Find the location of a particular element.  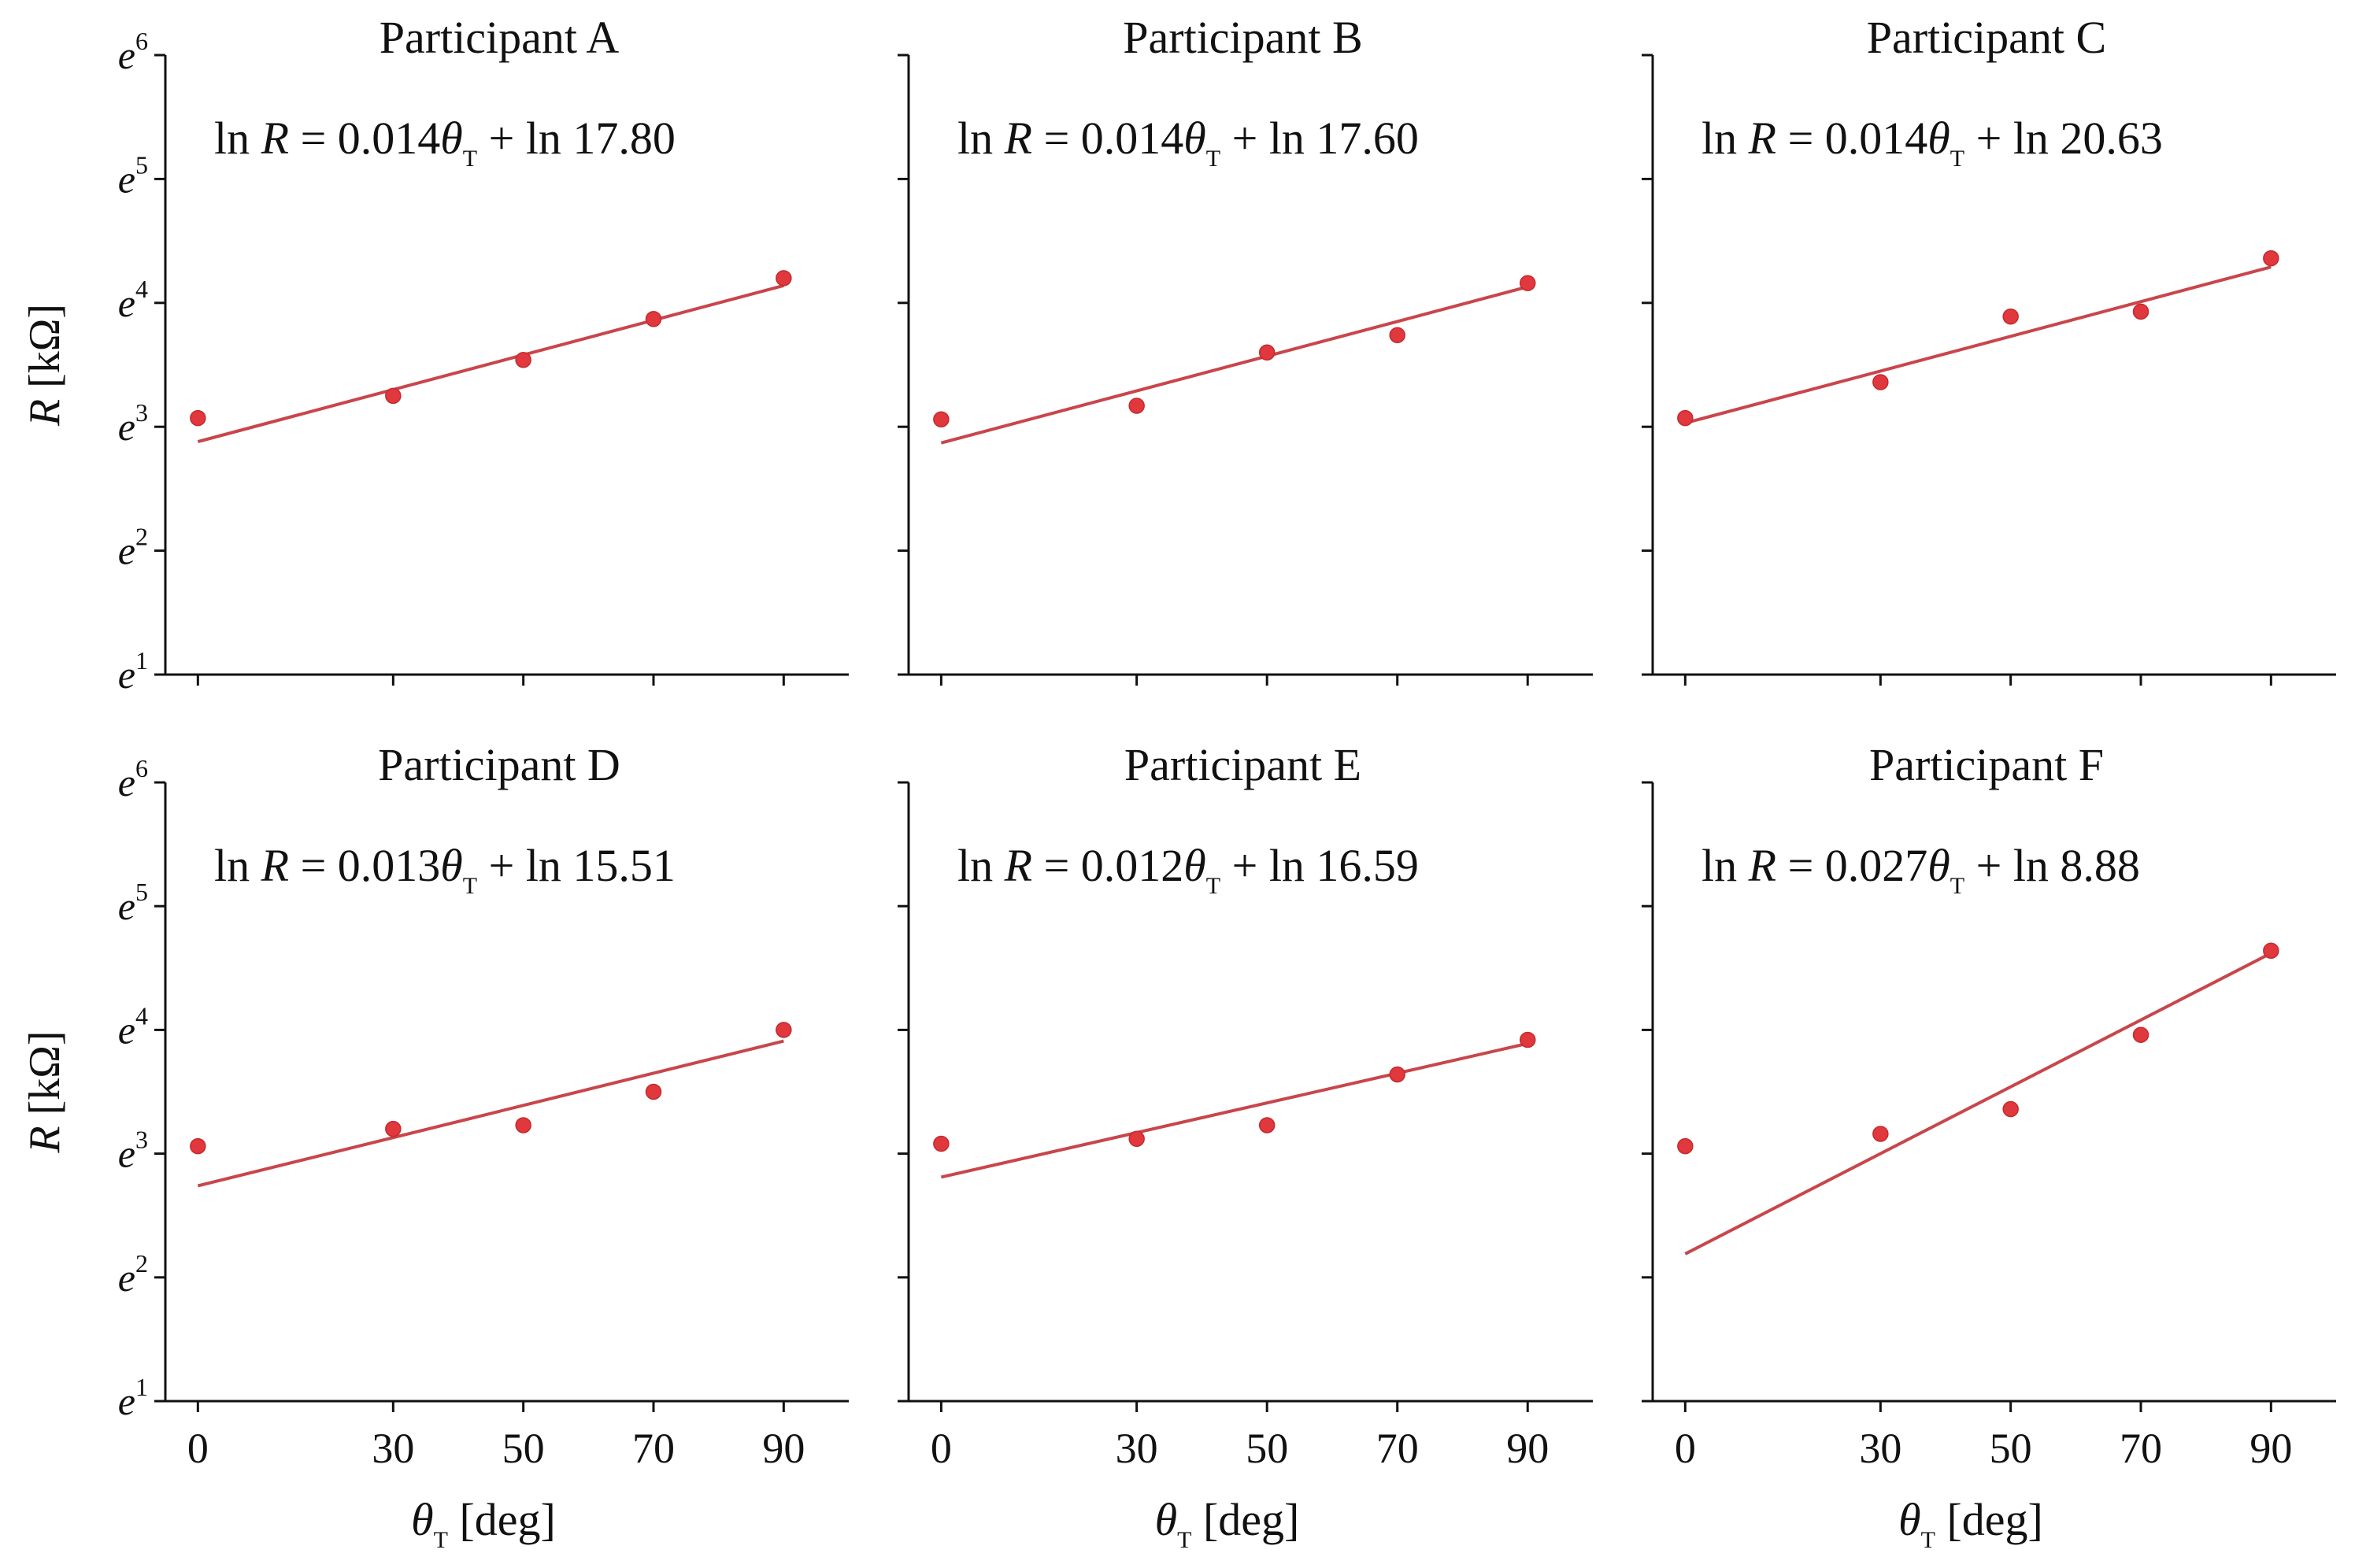

subplot-b: Participant B ln R = 0.014θT + ln 17.60 is located at coordinates (1245, 349).